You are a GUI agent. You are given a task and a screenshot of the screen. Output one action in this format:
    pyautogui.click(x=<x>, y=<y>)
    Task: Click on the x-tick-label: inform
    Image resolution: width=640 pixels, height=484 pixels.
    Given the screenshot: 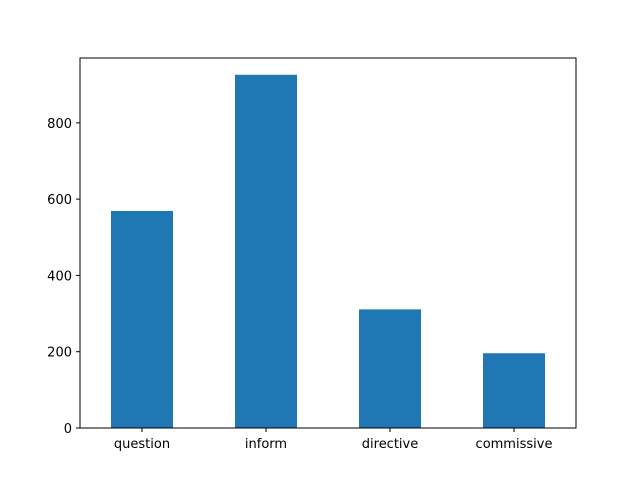 What is the action you would take?
    pyautogui.click(x=266, y=444)
    